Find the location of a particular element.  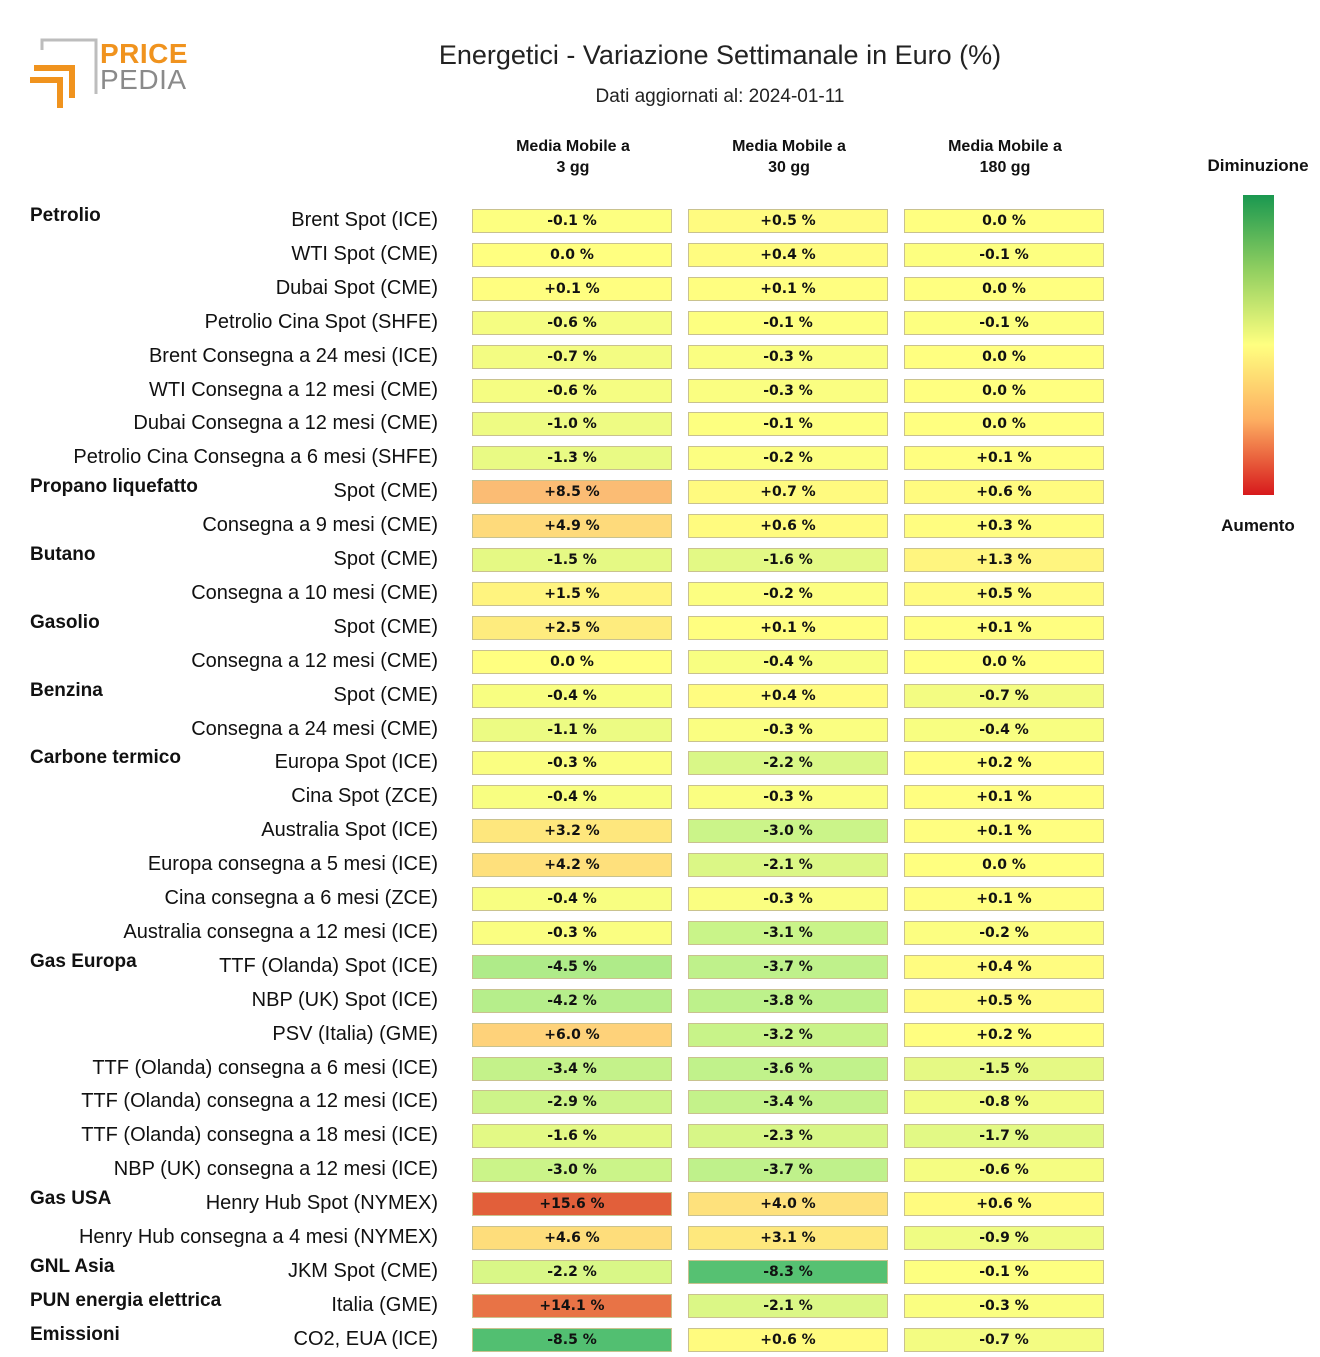

heatmap-cell: -2.9 % is located at coordinates (572, 1102).